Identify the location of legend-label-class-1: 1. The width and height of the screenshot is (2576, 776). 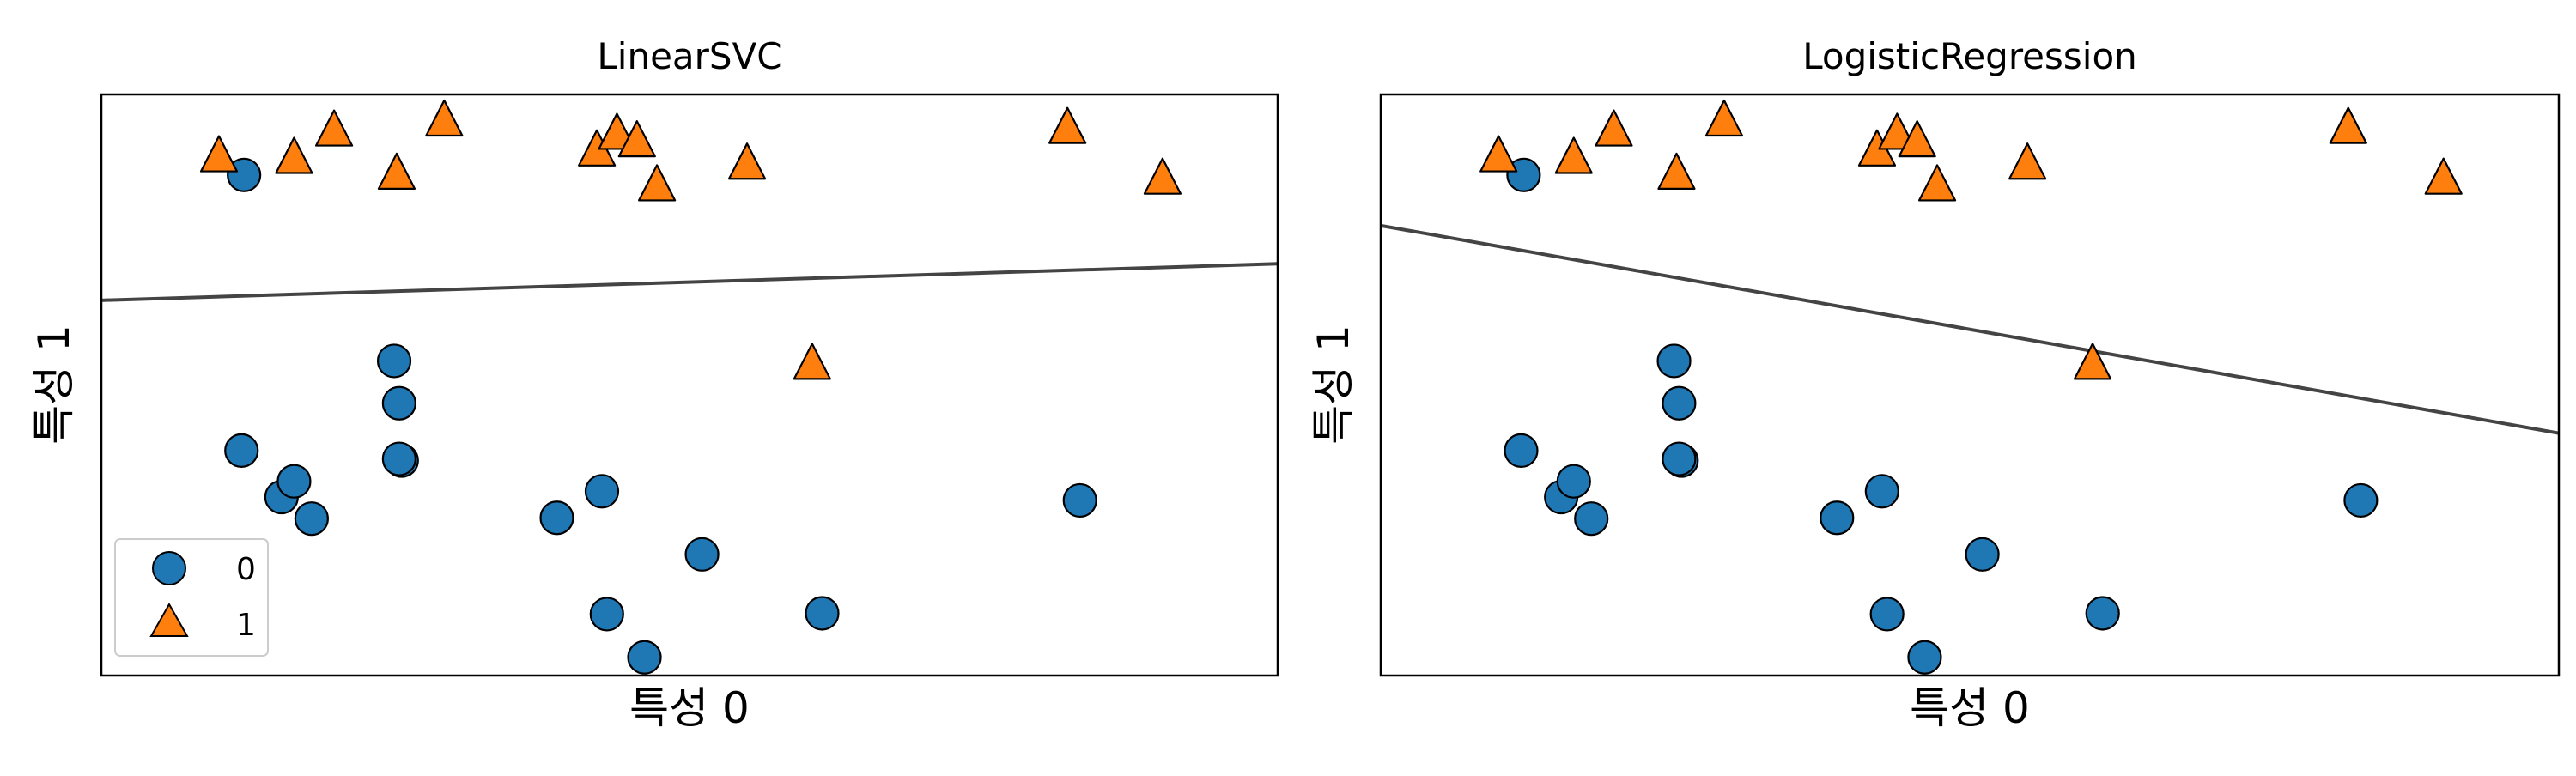
(246, 625).